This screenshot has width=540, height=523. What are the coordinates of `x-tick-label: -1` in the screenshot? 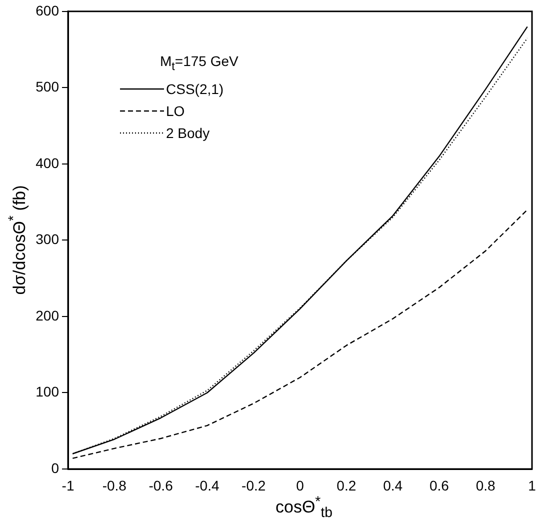 It's located at (68, 485).